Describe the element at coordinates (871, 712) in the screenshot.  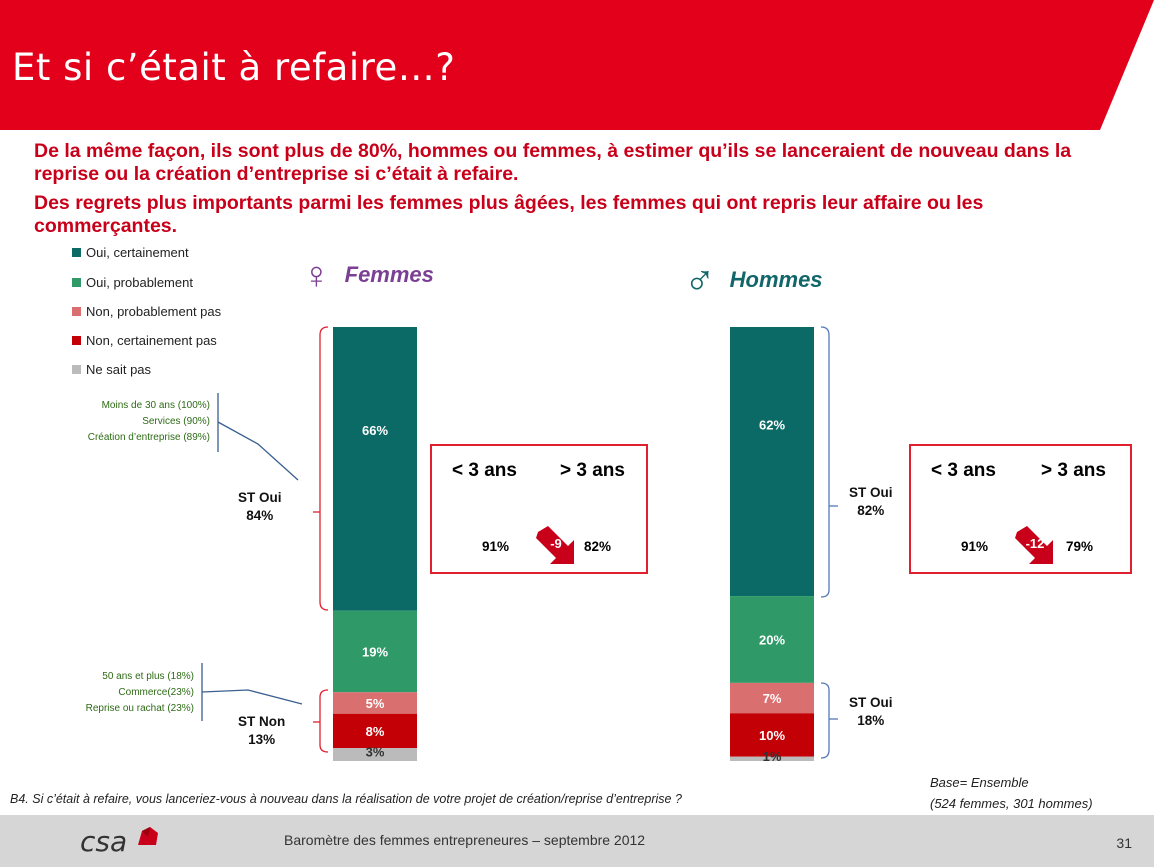
I see `hommes-st-non: ST Oui 18%` at that location.